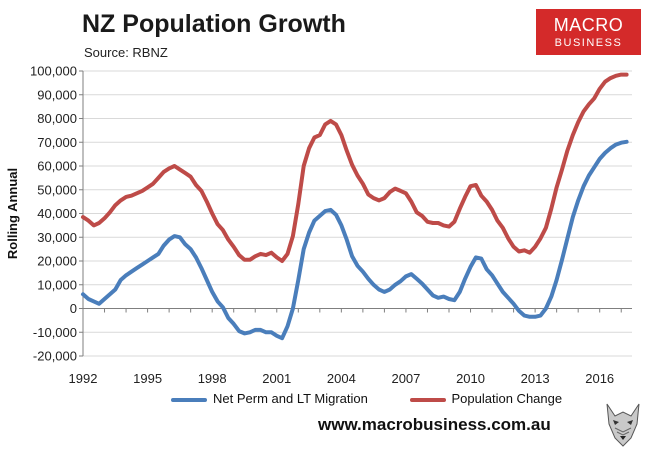 The height and width of the screenshot is (455, 660). Describe the element at coordinates (126, 52) in the screenshot. I see `chart-source: Source: RBNZ` at that location.